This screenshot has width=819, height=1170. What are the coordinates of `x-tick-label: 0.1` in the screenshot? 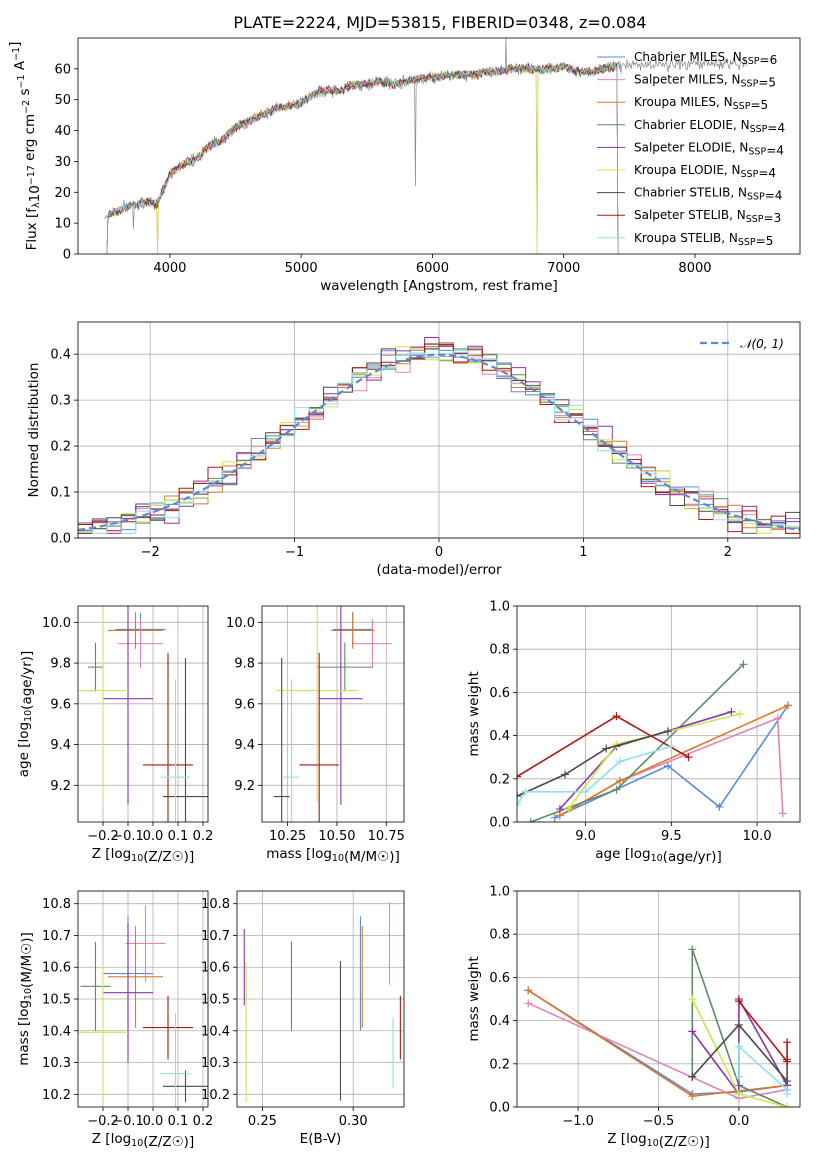 It's located at (178, 1121).